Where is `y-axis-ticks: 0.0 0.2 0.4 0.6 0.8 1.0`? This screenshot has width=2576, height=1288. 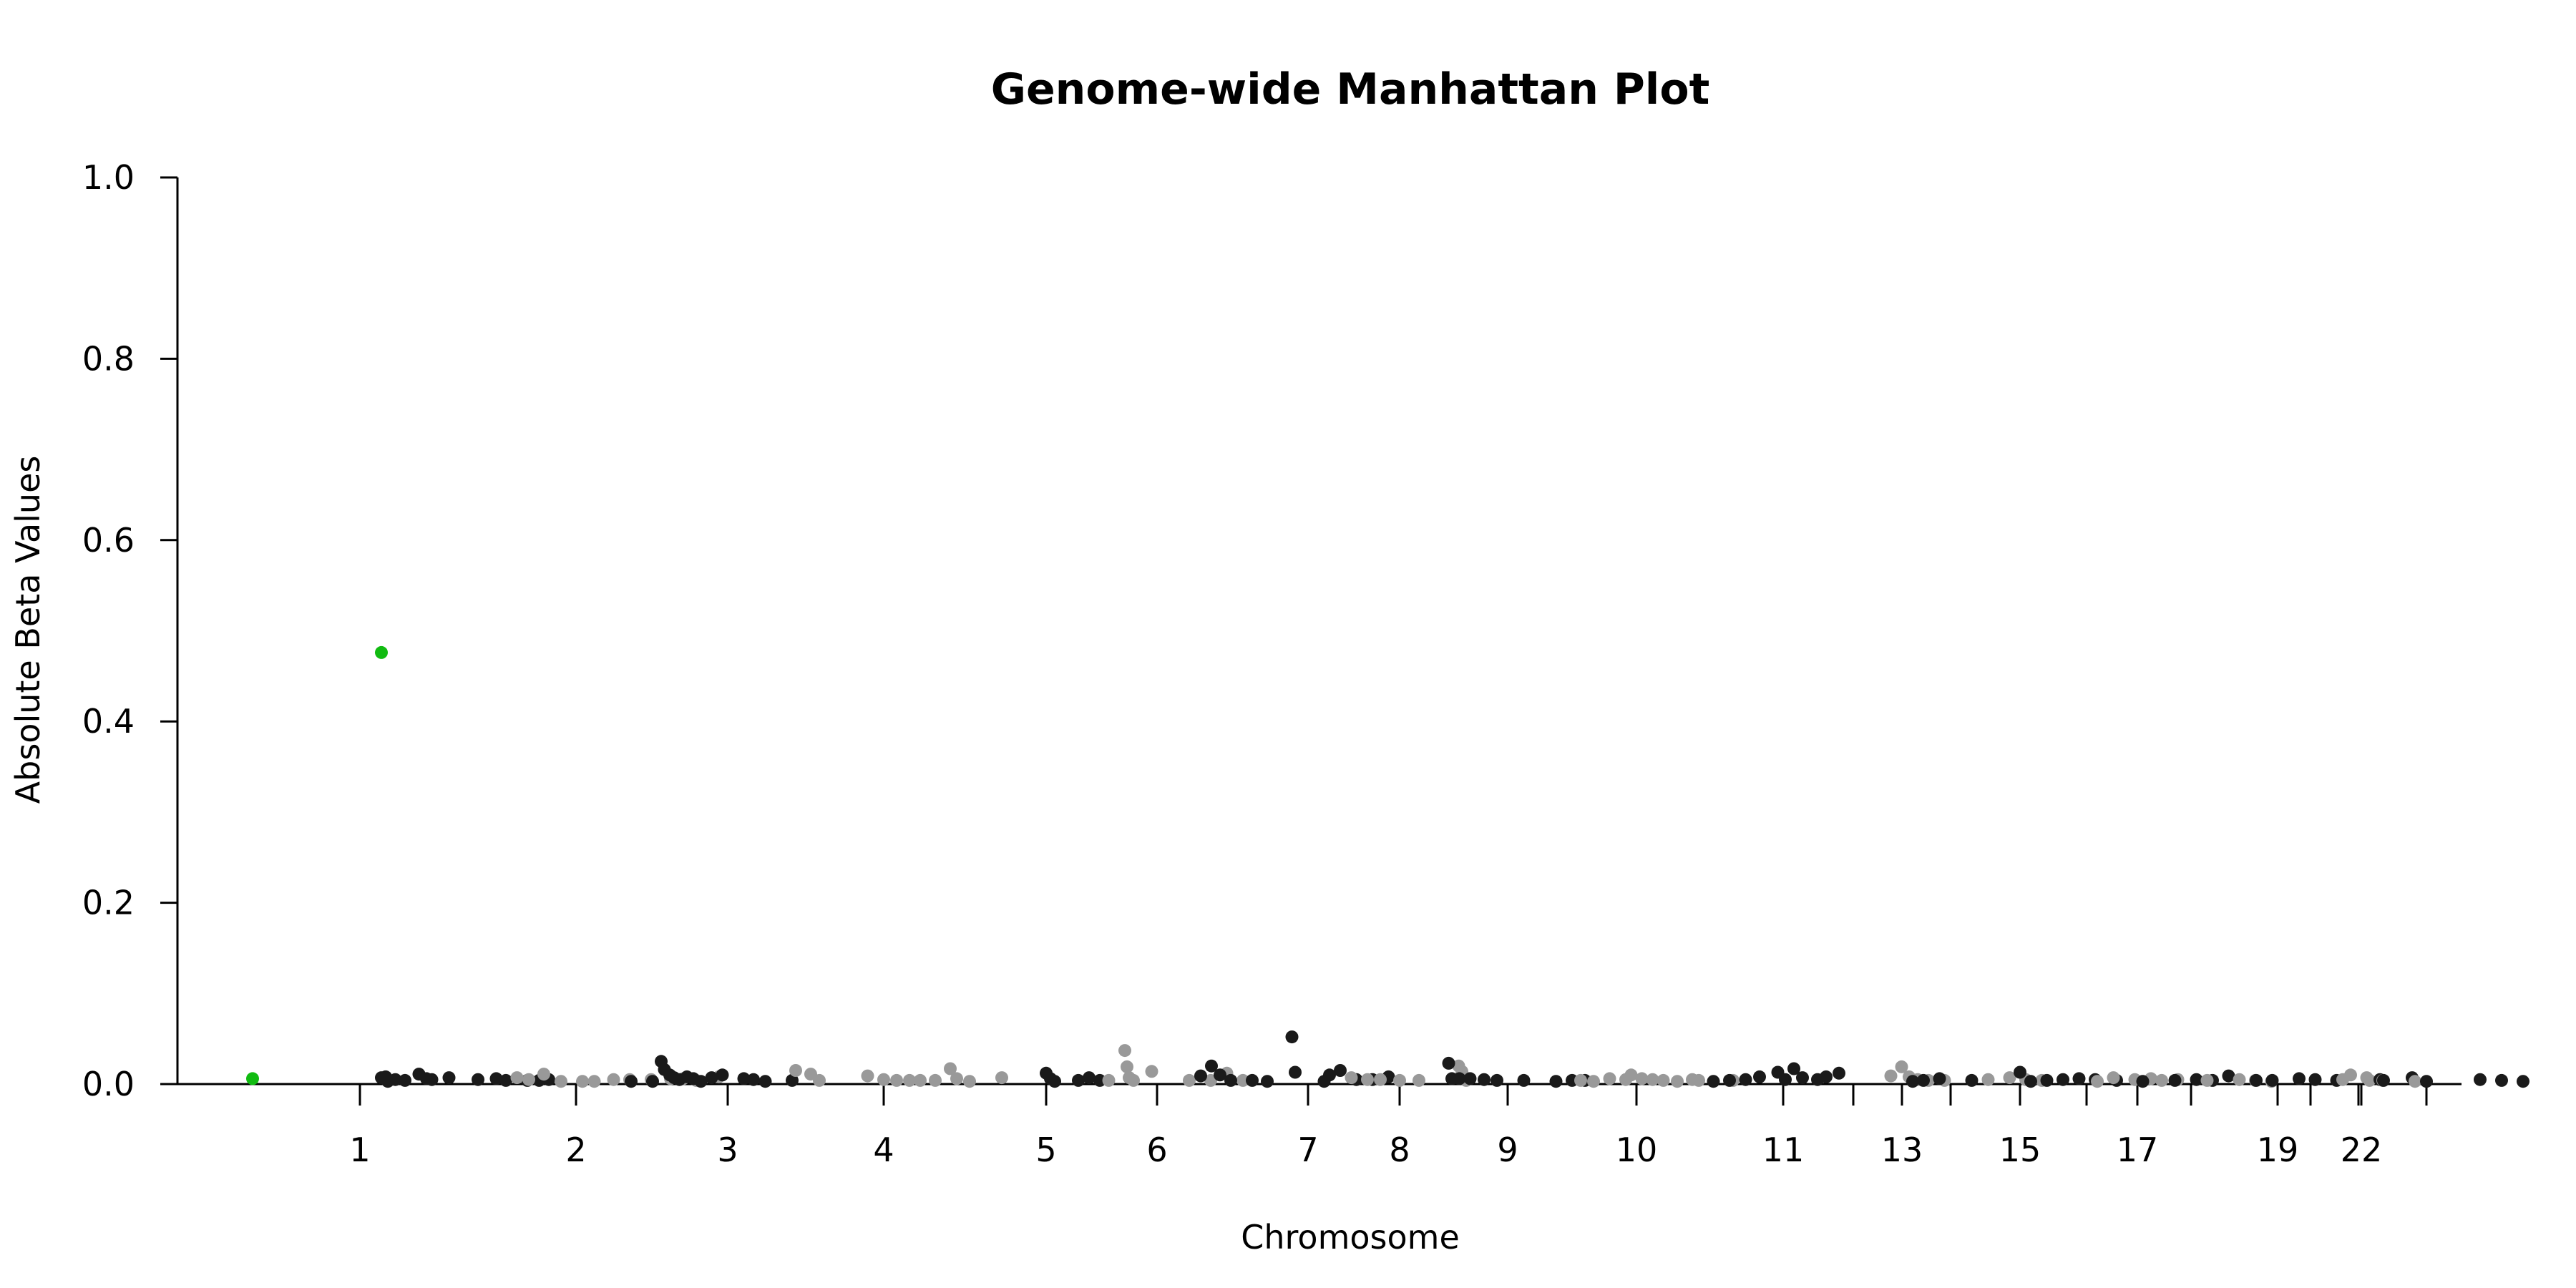 y-axis-ticks: 0.0 0.2 0.4 0.6 0.8 1.0 is located at coordinates (129, 630).